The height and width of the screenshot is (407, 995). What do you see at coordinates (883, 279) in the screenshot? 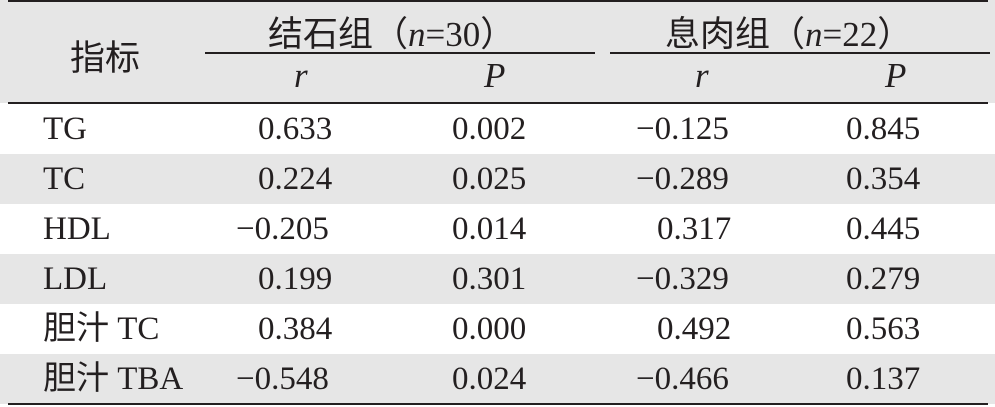
I see `polyp-p-value: 0.279` at bounding box center [883, 279].